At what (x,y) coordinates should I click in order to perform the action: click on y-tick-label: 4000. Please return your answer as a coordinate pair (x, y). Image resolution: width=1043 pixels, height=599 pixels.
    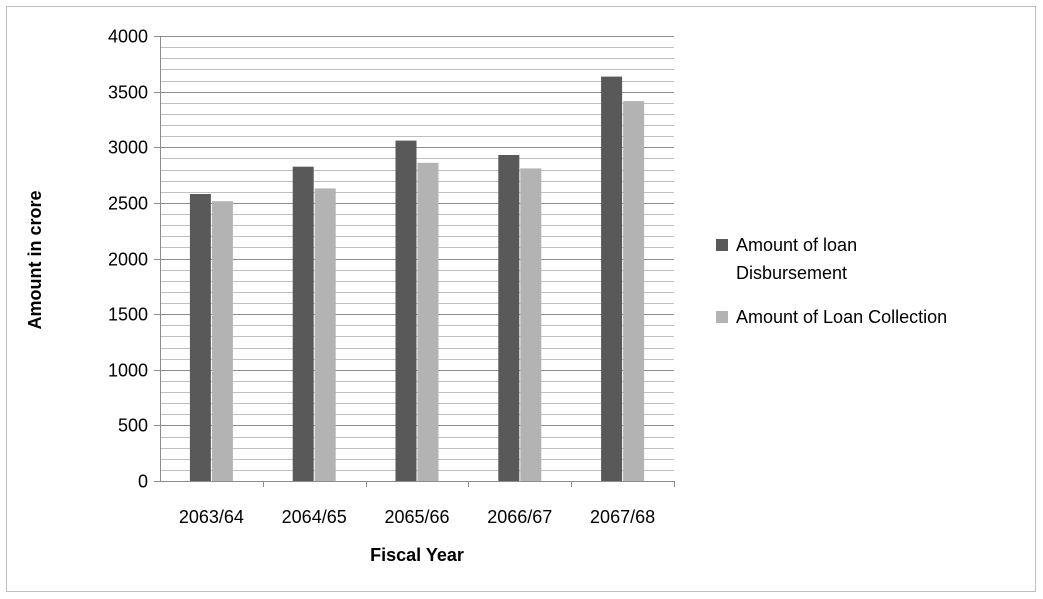
    Looking at the image, I should click on (128, 37).